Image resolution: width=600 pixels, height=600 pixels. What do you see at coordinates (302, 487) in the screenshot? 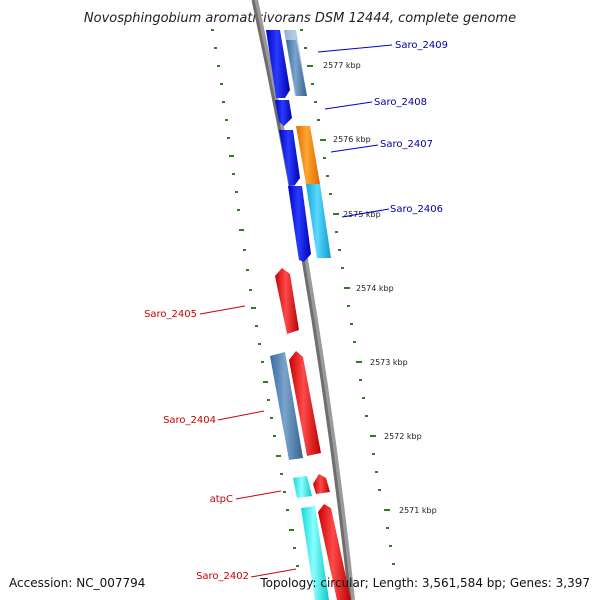
I see `gene-feature-atpc` at bounding box center [302, 487].